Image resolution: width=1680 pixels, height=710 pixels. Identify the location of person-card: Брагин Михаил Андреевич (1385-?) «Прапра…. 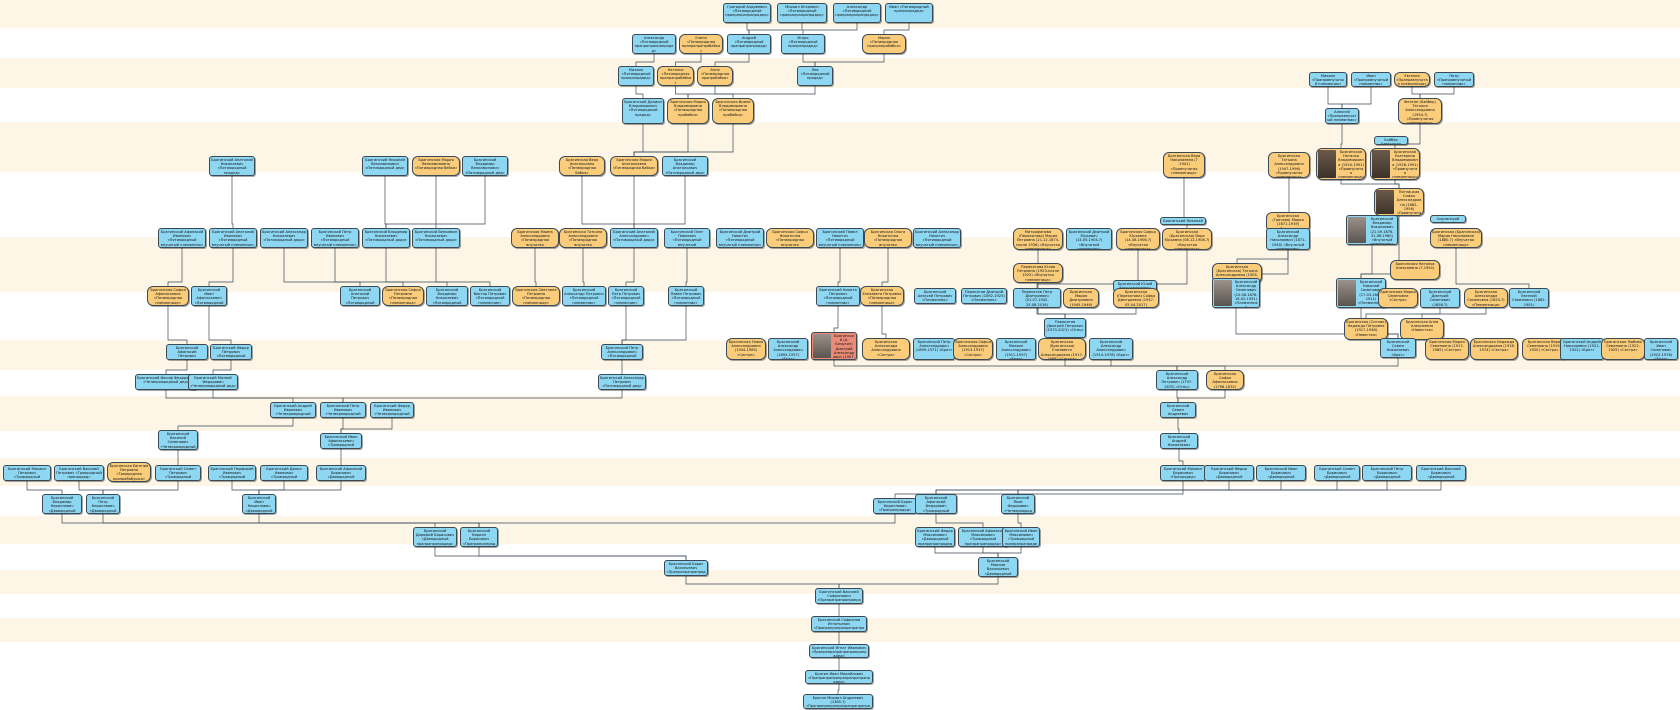
(838, 701).